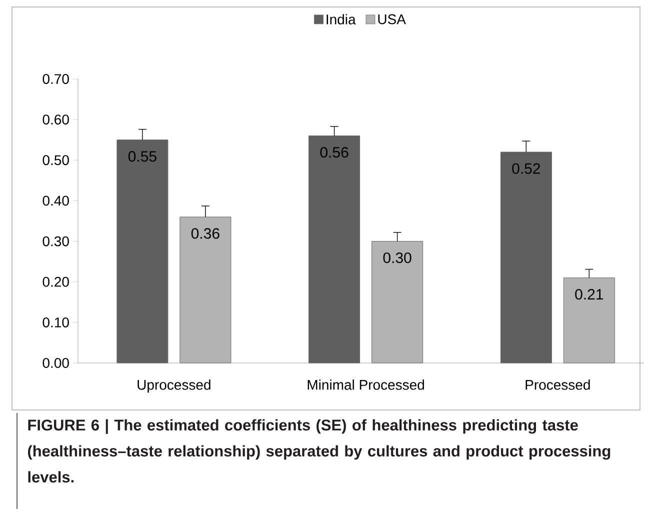 This screenshot has height=509, width=649. Describe the element at coordinates (174, 386) in the screenshot. I see `x-tick-label: Uprocessed` at that location.